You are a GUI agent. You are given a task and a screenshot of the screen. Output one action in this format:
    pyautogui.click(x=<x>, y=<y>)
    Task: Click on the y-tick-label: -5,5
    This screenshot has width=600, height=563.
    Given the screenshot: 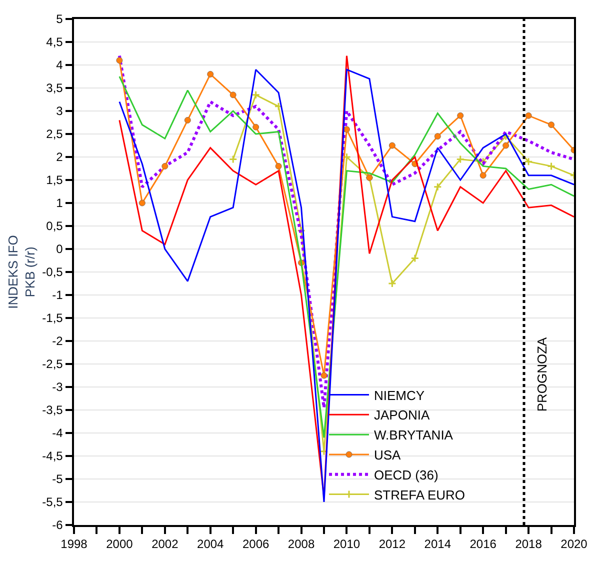 What is the action you would take?
    pyautogui.click(x=53, y=502)
    